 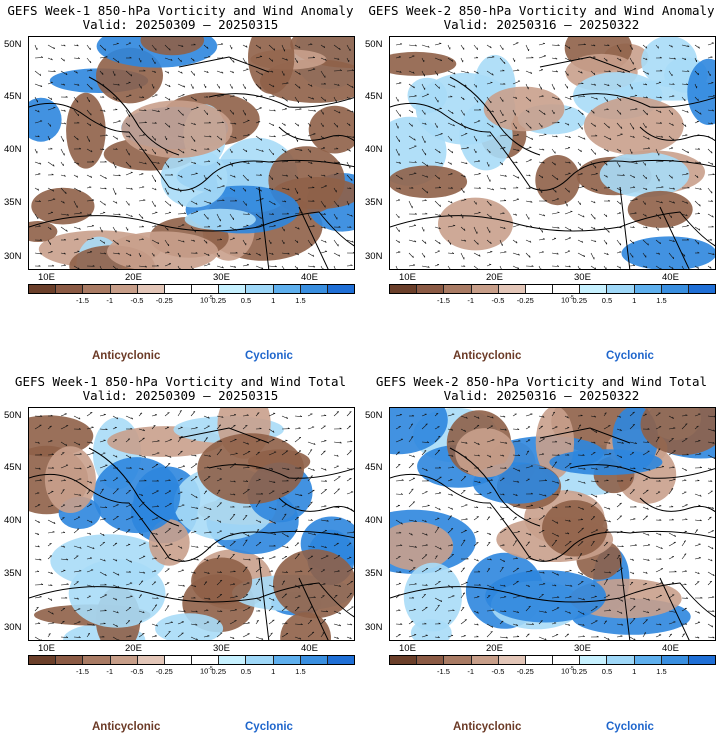 What do you see at coordinates (13, 573) in the screenshot?
I see `lat-label: 35N` at bounding box center [13, 573].